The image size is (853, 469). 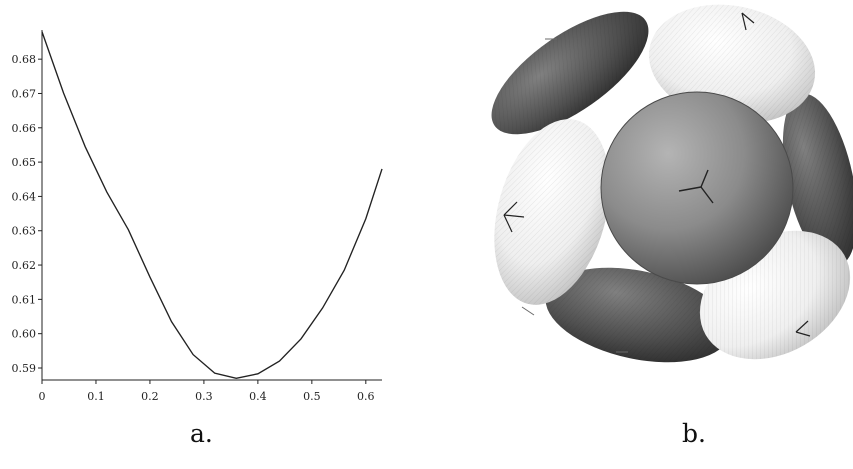 What do you see at coordinates (817, 180) in the screenshot?
I see `dark-ellipsoid-right-mesh` at bounding box center [817, 180].